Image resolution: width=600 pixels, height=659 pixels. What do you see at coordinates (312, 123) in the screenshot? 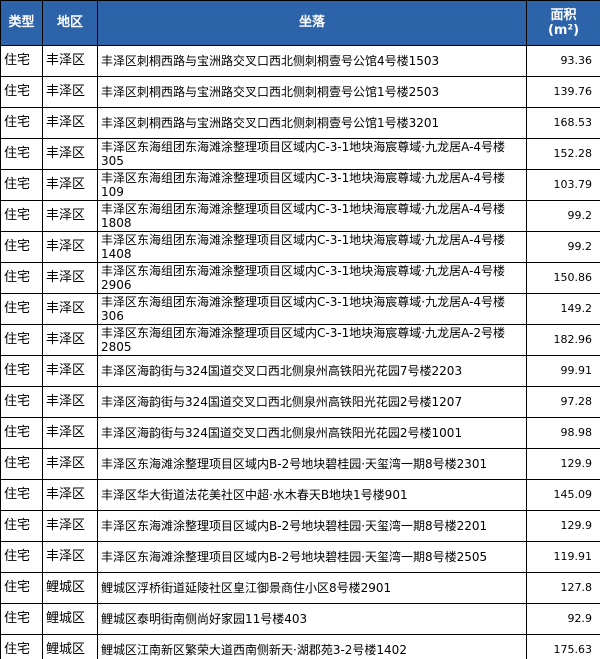
I see `cell: 丰泽区刺桐西路与宝洲路交叉口西北侧刺桐壹号公馆1号楼3201` at bounding box center [312, 123].